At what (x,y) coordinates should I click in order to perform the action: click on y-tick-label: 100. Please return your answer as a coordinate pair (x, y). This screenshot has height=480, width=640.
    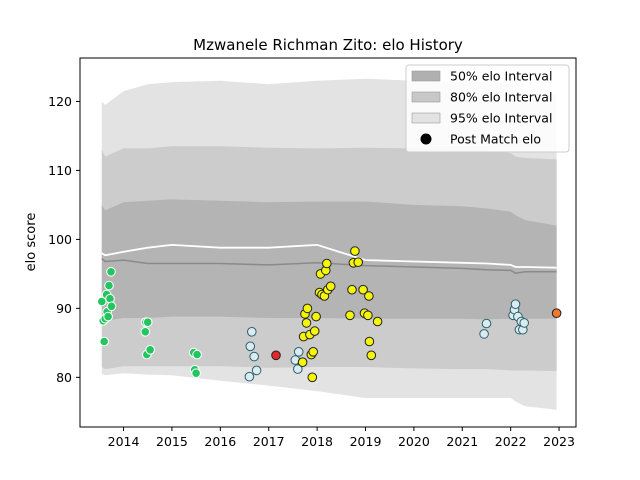
    Looking at the image, I should click on (60, 239).